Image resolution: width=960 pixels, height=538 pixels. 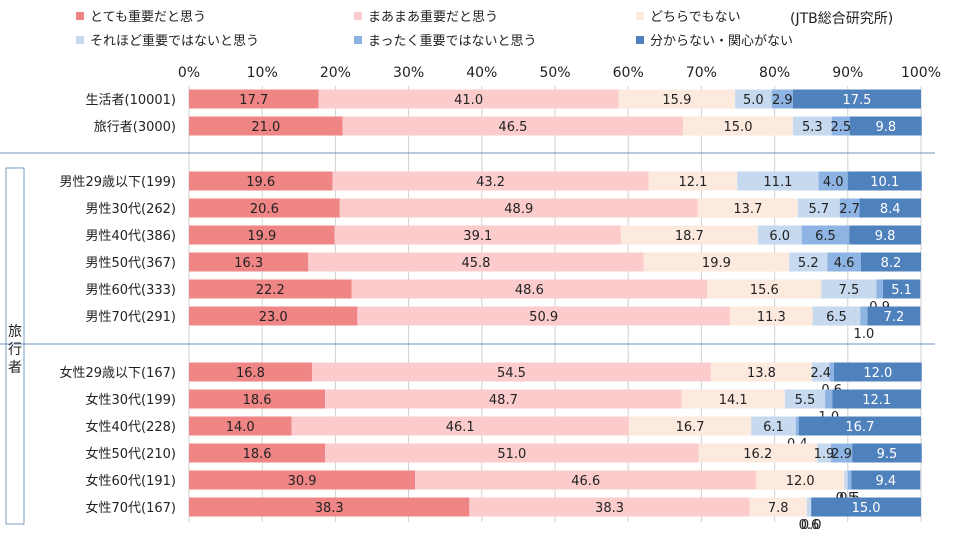 I want to click on category-label: 女性60代(191), so click(x=131, y=481).